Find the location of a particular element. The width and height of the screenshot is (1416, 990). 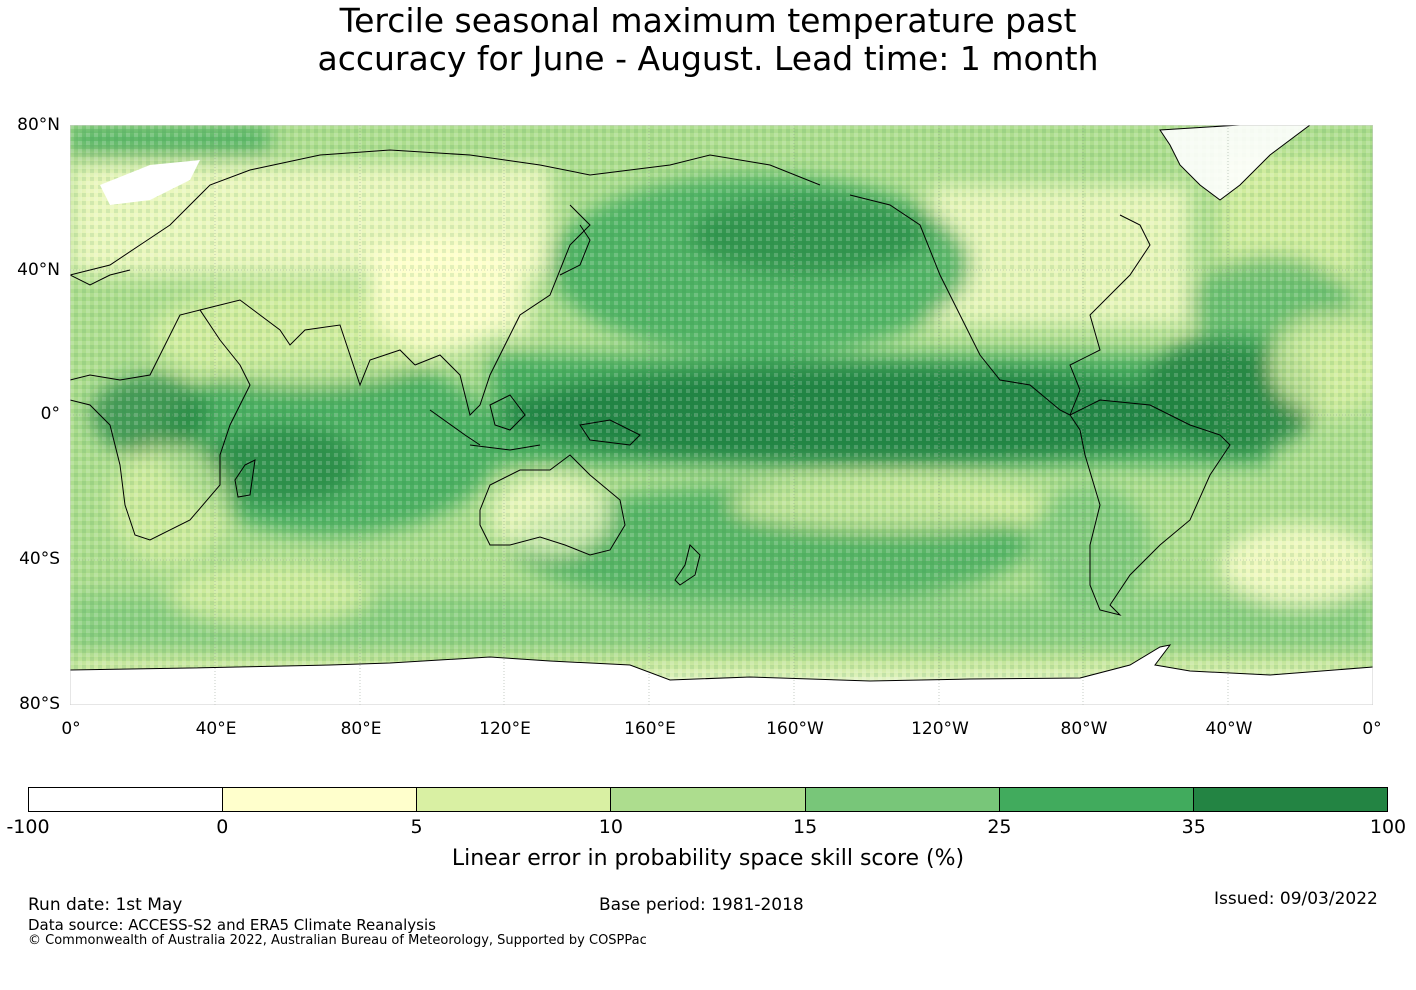

colorbar-tick-label: 100 is located at coordinates (1388, 827).